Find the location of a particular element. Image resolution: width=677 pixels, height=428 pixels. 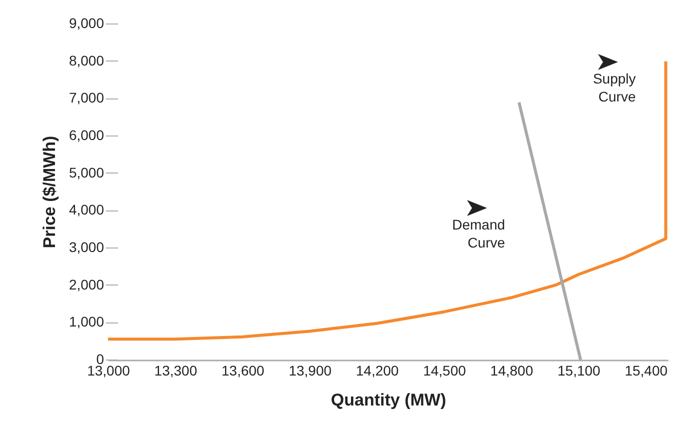

y-tick-label: 4,000 is located at coordinates (86, 210).